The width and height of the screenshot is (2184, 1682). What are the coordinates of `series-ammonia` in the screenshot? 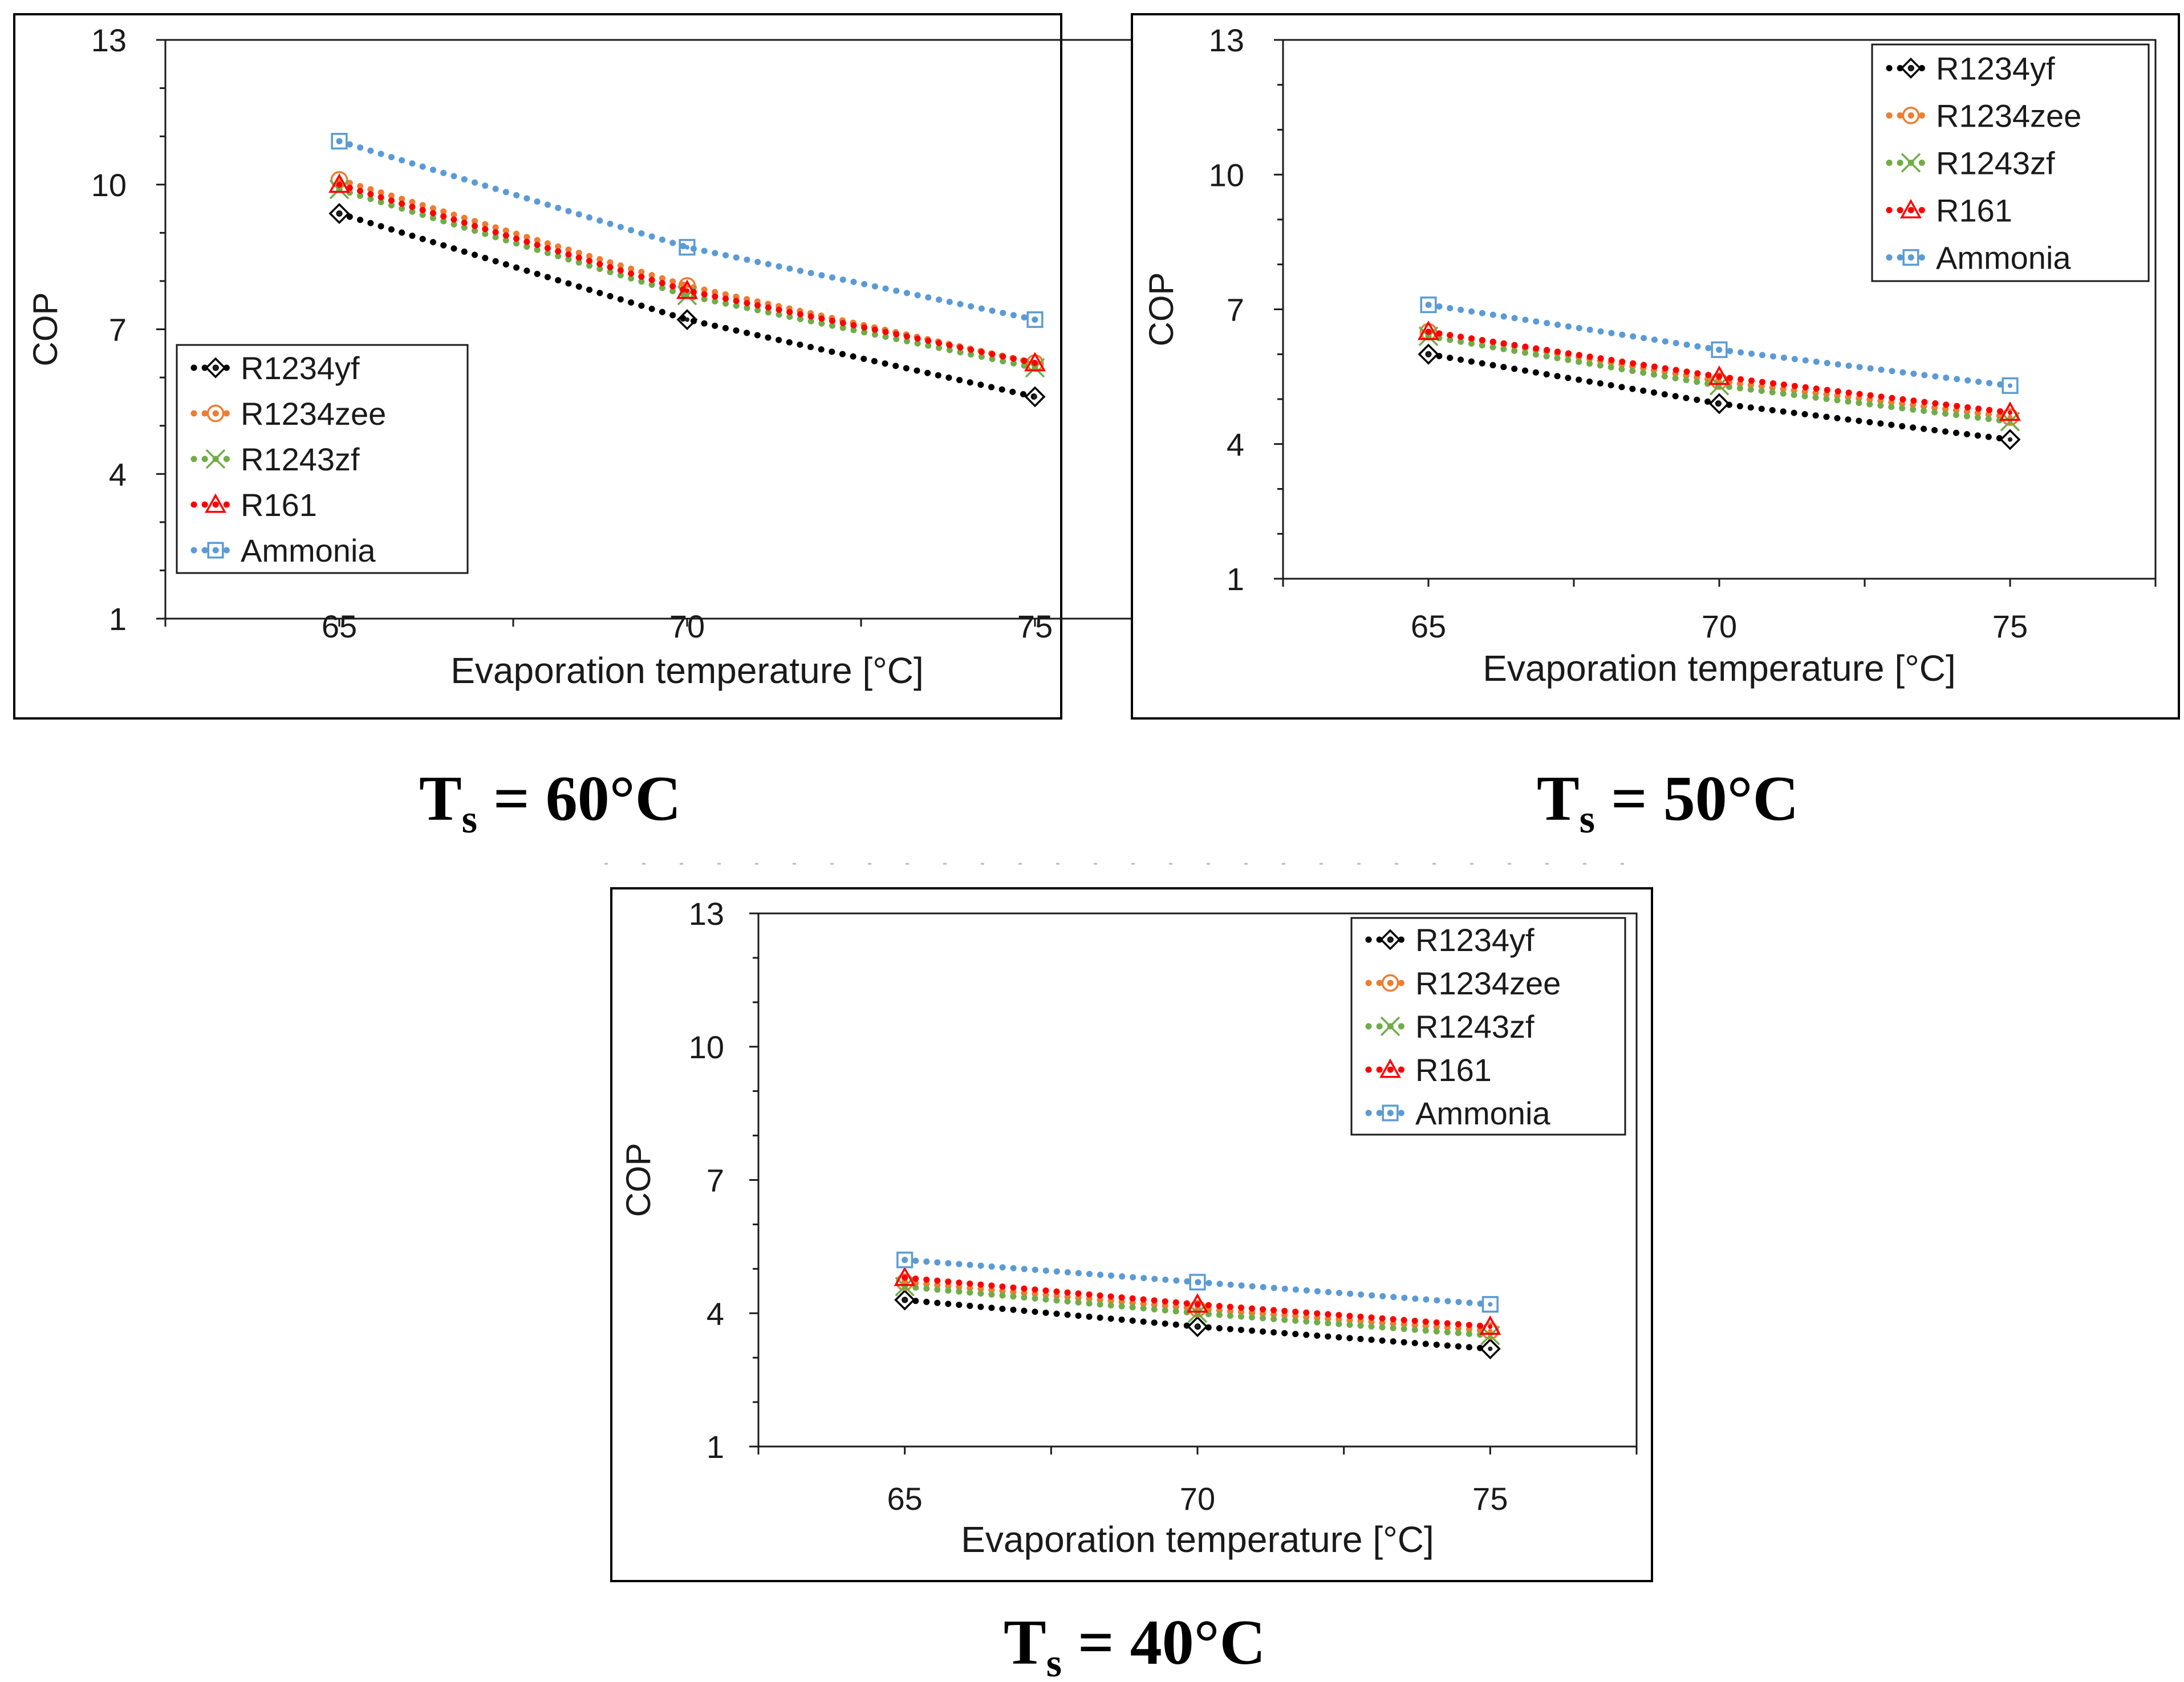 It's located at (1197, 1282).